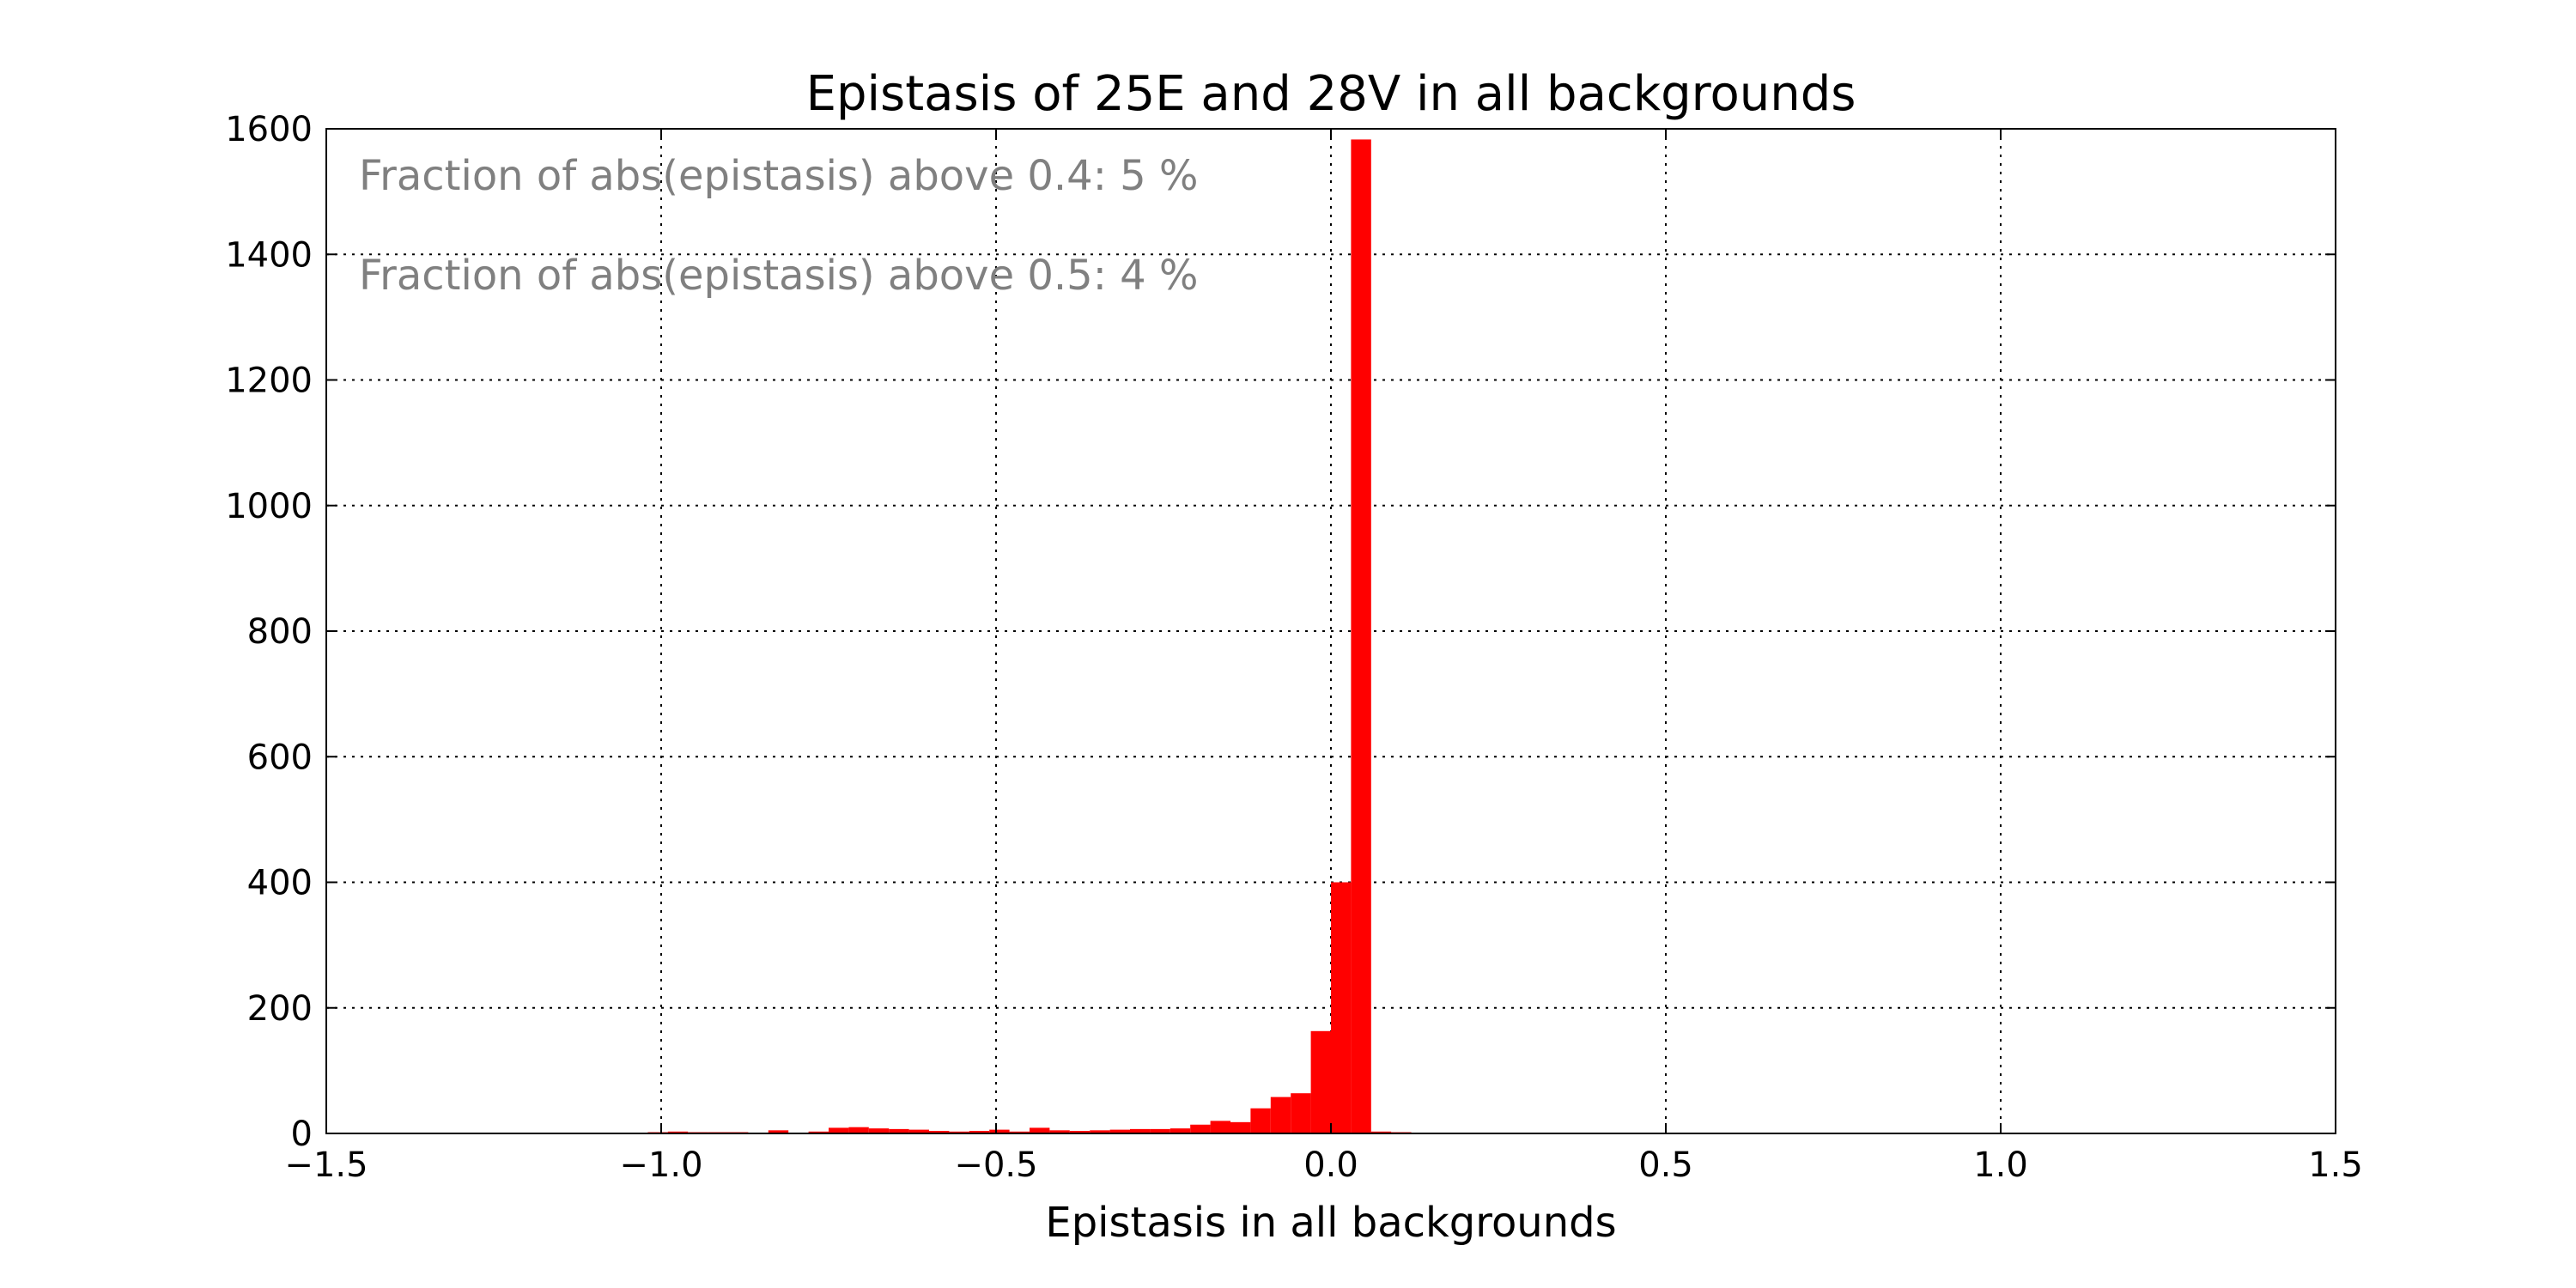 The width and height of the screenshot is (2576, 1288). I want to click on y-tick-label: 1000, so click(269, 507).